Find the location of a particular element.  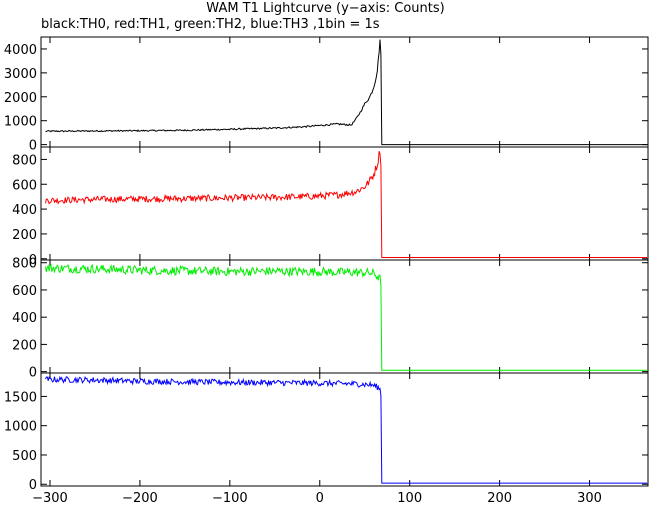

x-tick-label: 0 is located at coordinates (320, 498).